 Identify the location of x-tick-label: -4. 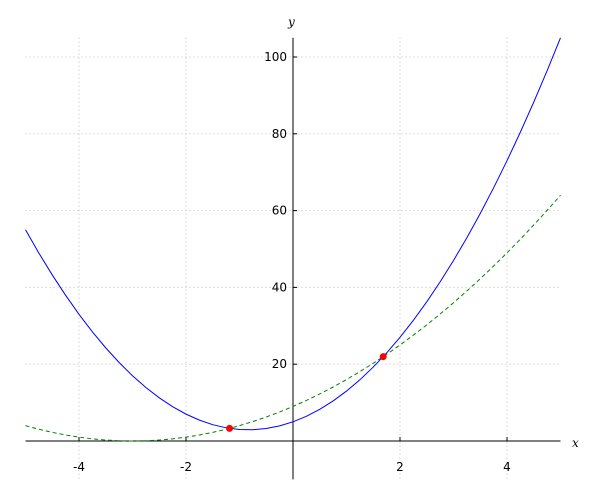
(79, 467).